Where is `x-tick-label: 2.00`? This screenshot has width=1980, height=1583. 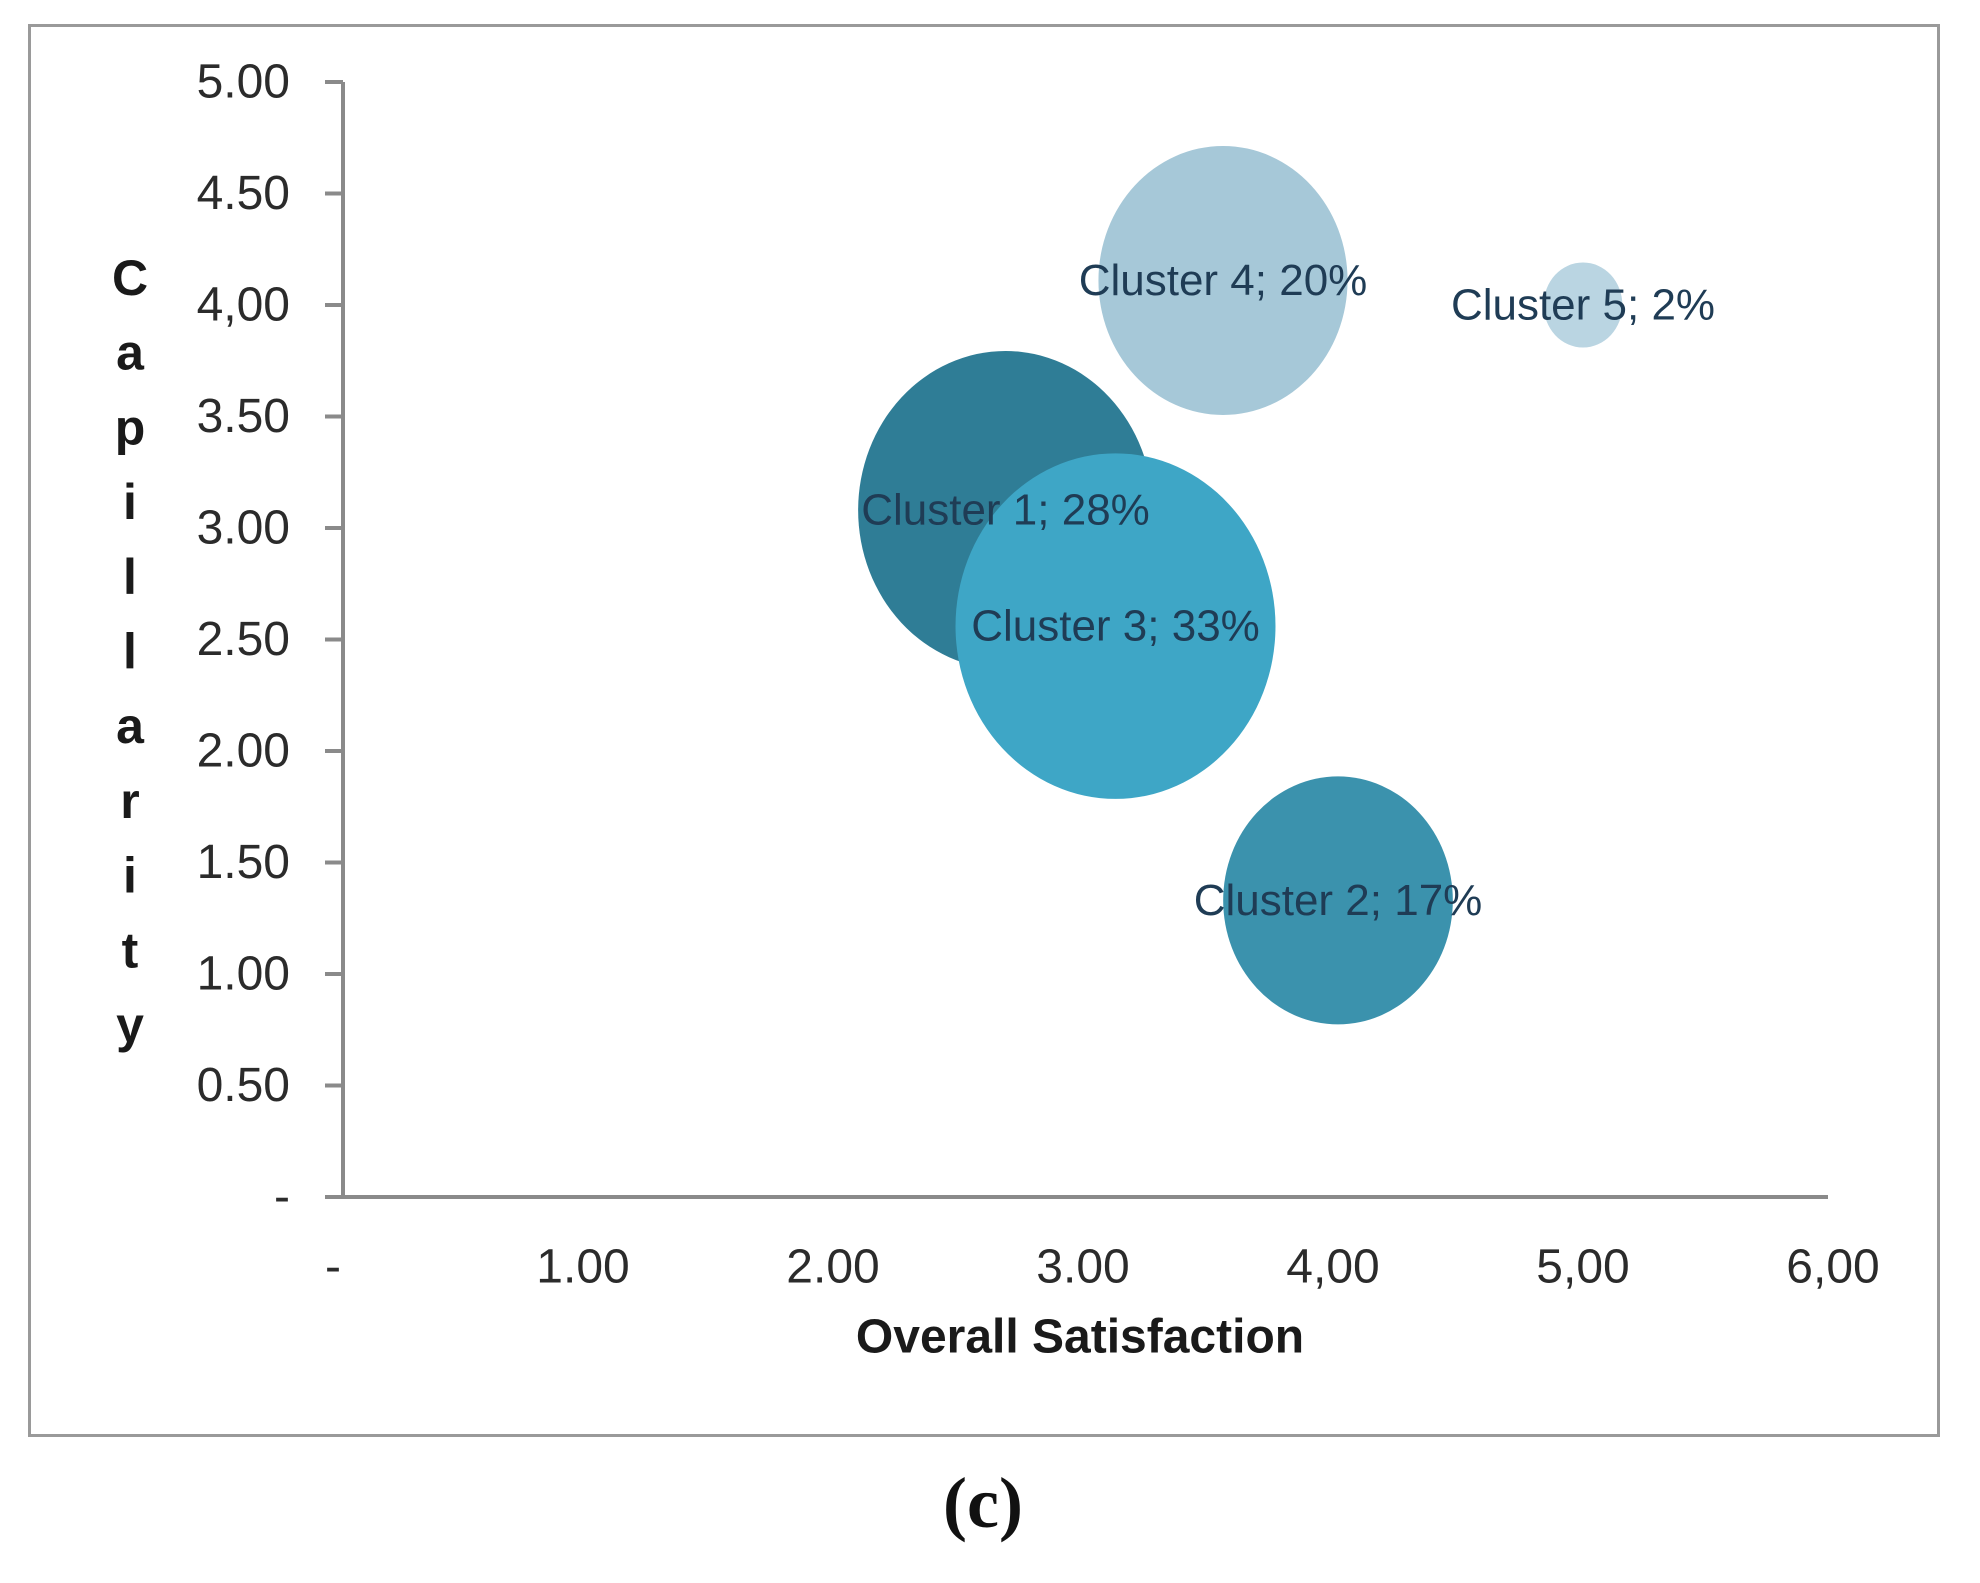 x-tick-label: 2.00 is located at coordinates (832, 1267).